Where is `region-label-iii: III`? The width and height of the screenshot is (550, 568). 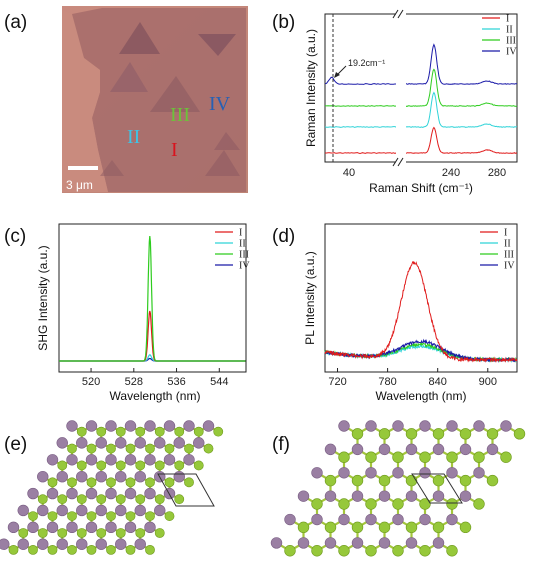 region-label-iii: III is located at coordinates (180, 115).